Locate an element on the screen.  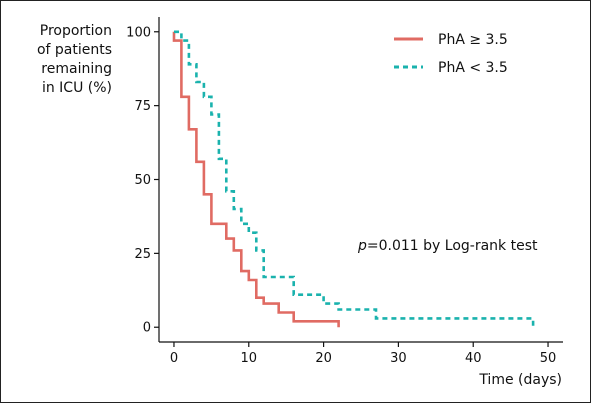
y-axis-title-line-1: Proportion is located at coordinates (75, 31).